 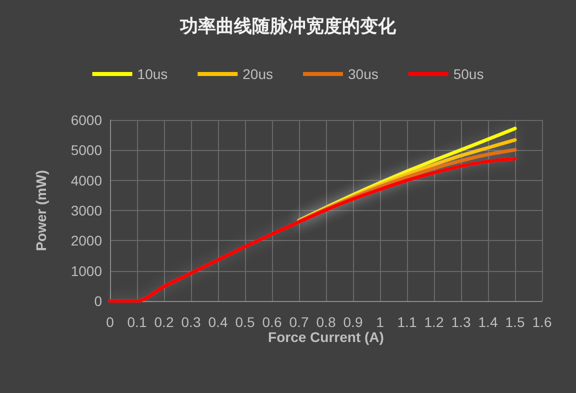 I want to click on y-tick-label: 5000, so click(x=86, y=150).